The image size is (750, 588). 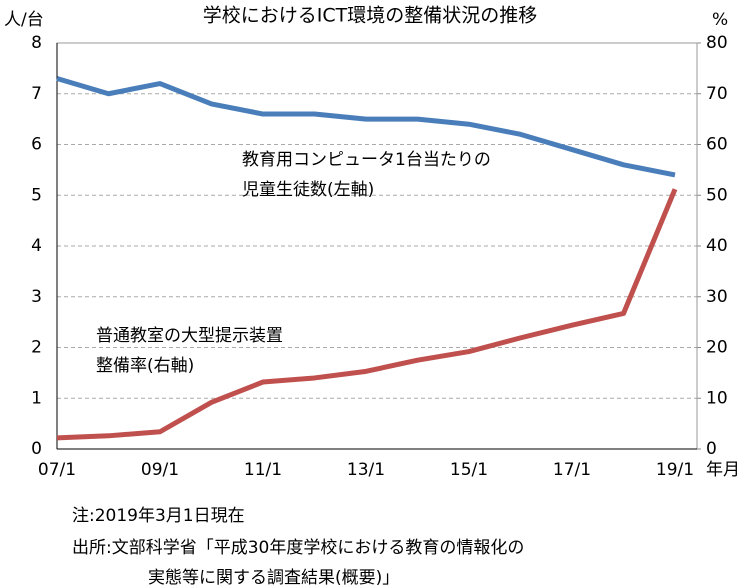 I want to click on y2-tick-label: 30, so click(x=717, y=297).